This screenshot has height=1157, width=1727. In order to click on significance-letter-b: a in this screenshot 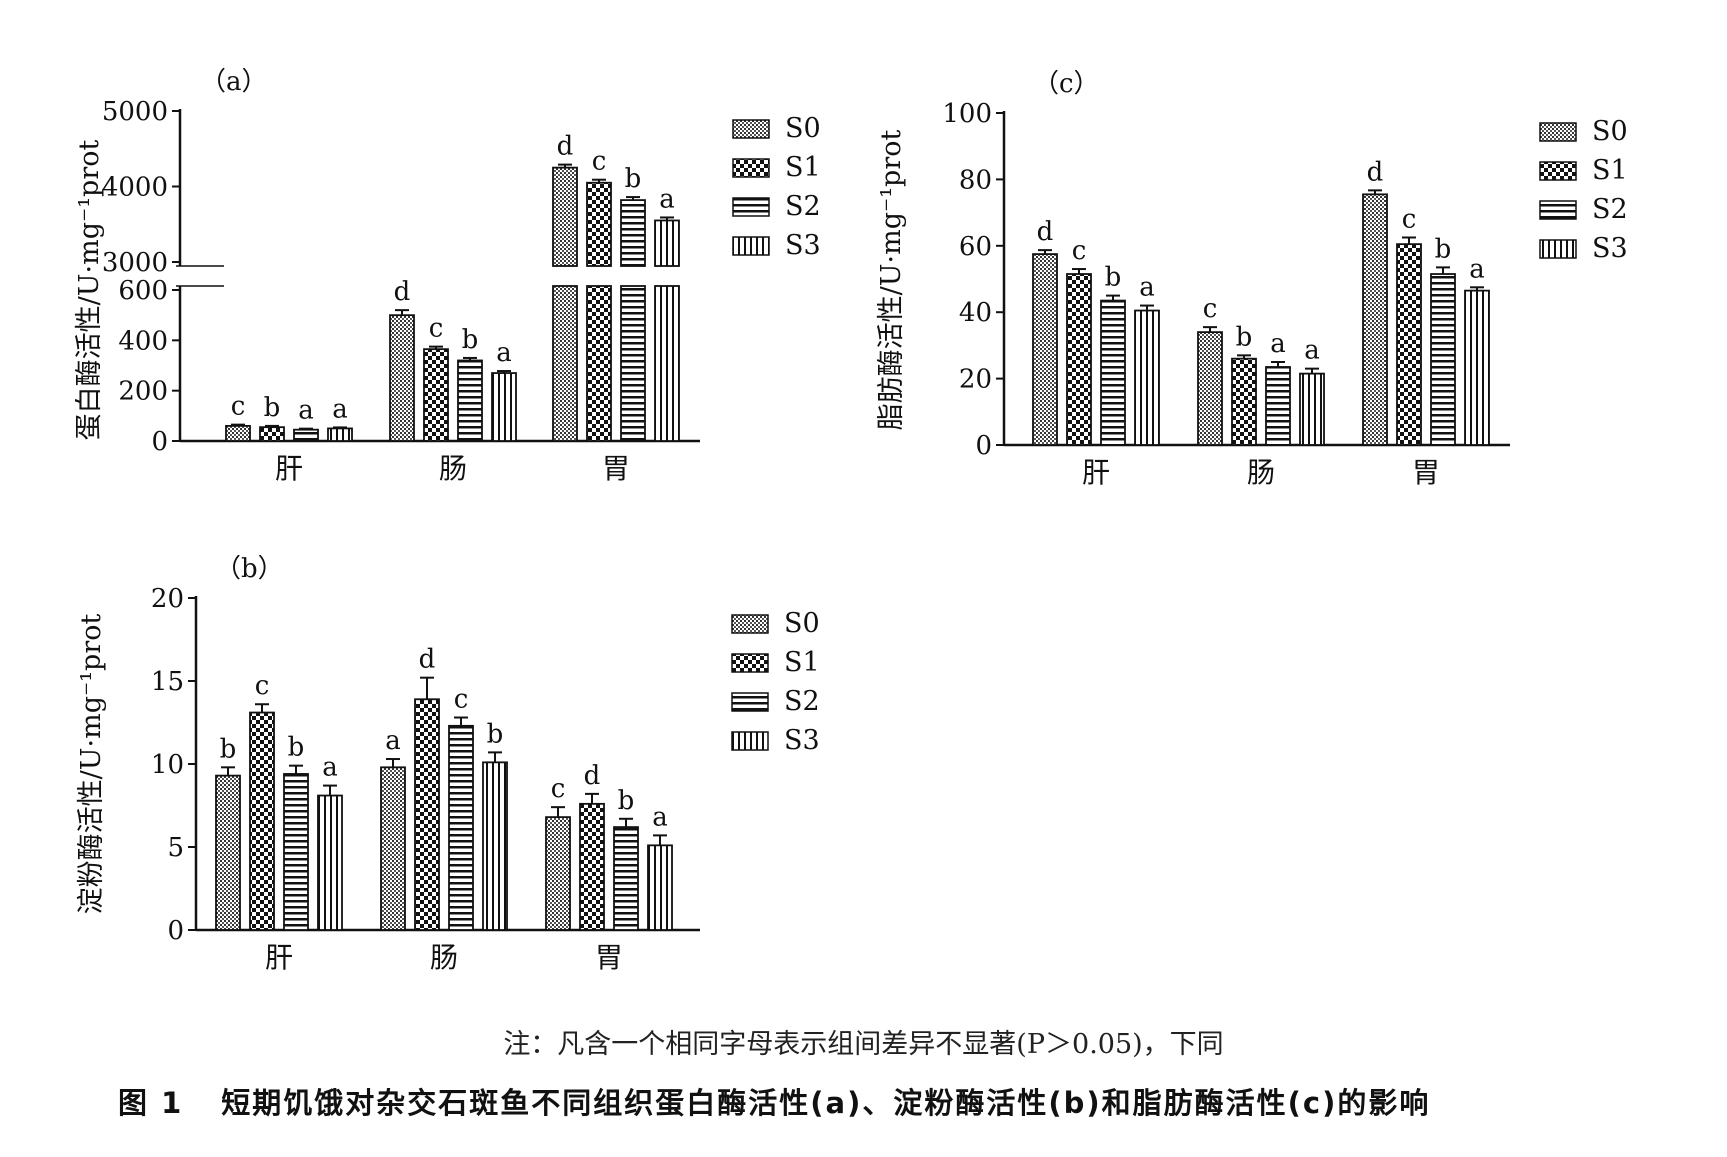, I will do `click(660, 817)`.